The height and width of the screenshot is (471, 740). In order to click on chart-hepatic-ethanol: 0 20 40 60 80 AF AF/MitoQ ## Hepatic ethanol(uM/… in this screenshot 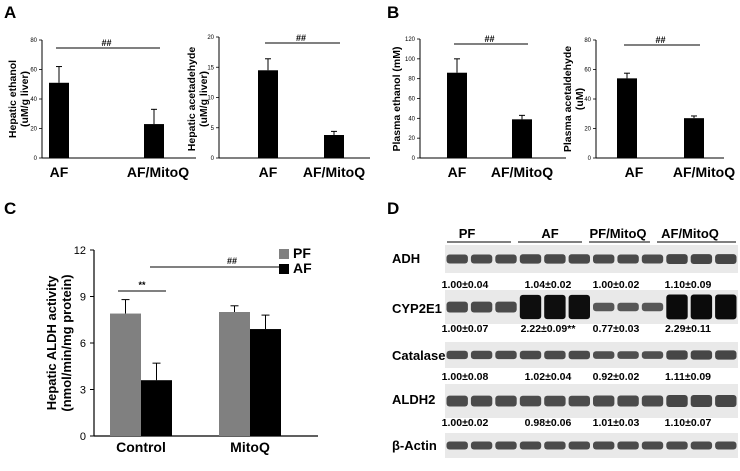, I will do `click(101, 109)`.